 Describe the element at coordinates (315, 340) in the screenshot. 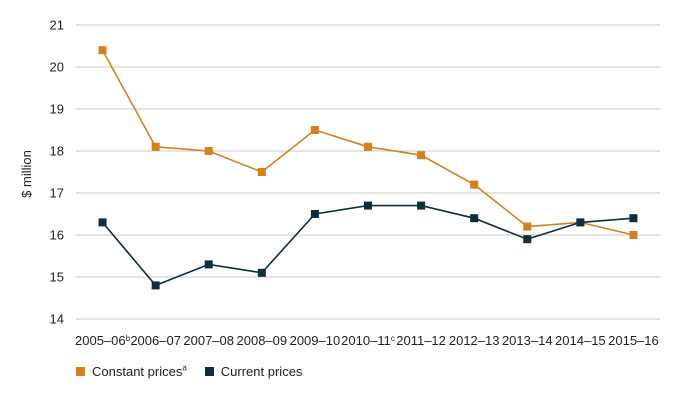

I see `x-tick-label: 2009–10` at that location.